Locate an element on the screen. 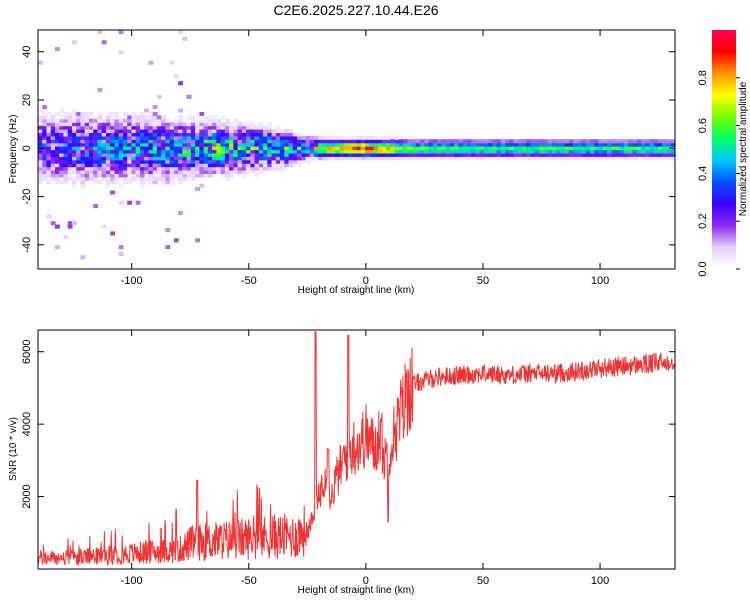 The image size is (750, 600). spectrogram-y-tick-label: 0 is located at coordinates (27, 148).